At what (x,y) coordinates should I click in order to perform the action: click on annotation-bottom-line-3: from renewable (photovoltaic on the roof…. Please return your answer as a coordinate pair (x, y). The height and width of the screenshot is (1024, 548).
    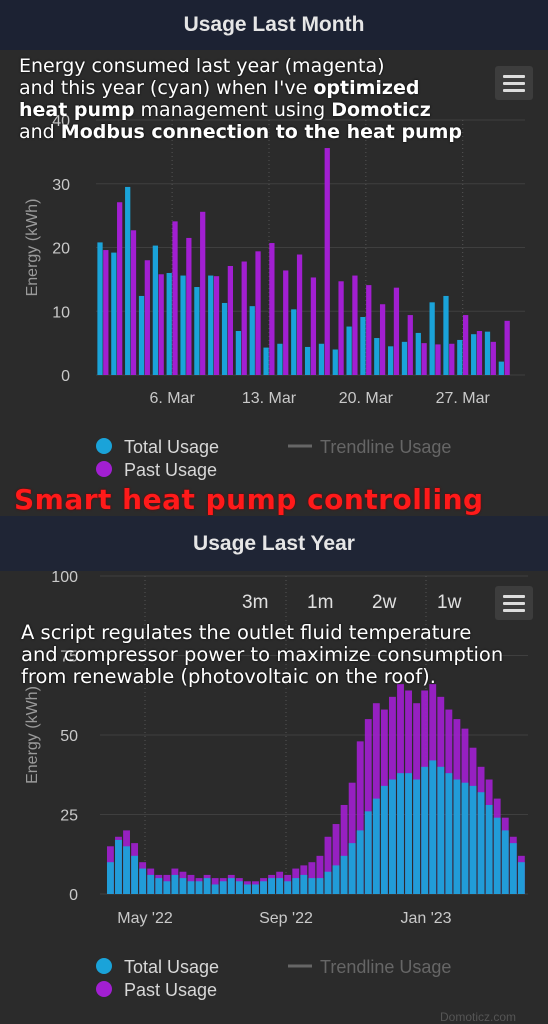
    Looking at the image, I should click on (228, 676).